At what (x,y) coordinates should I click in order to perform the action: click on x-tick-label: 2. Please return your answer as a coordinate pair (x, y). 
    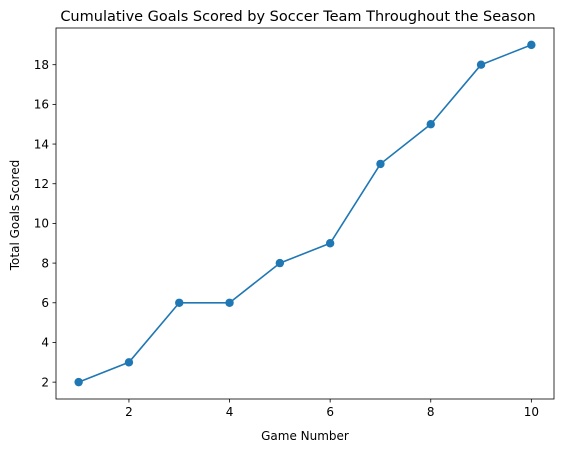
    Looking at the image, I should click on (129, 412).